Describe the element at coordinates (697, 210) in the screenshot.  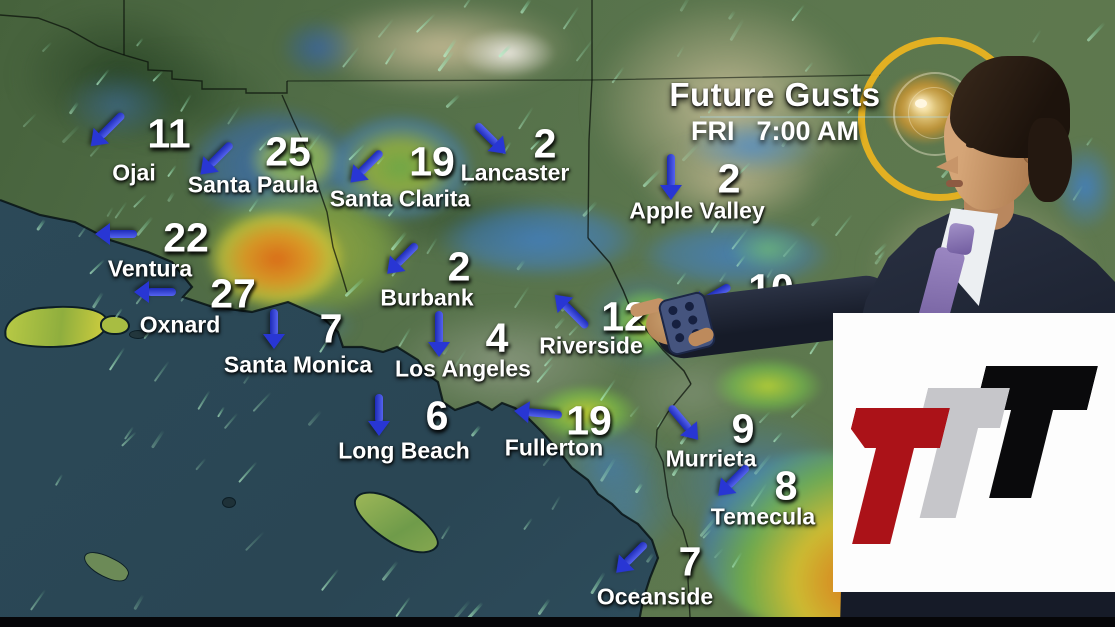
I see `city-label: Apple Valley` at that location.